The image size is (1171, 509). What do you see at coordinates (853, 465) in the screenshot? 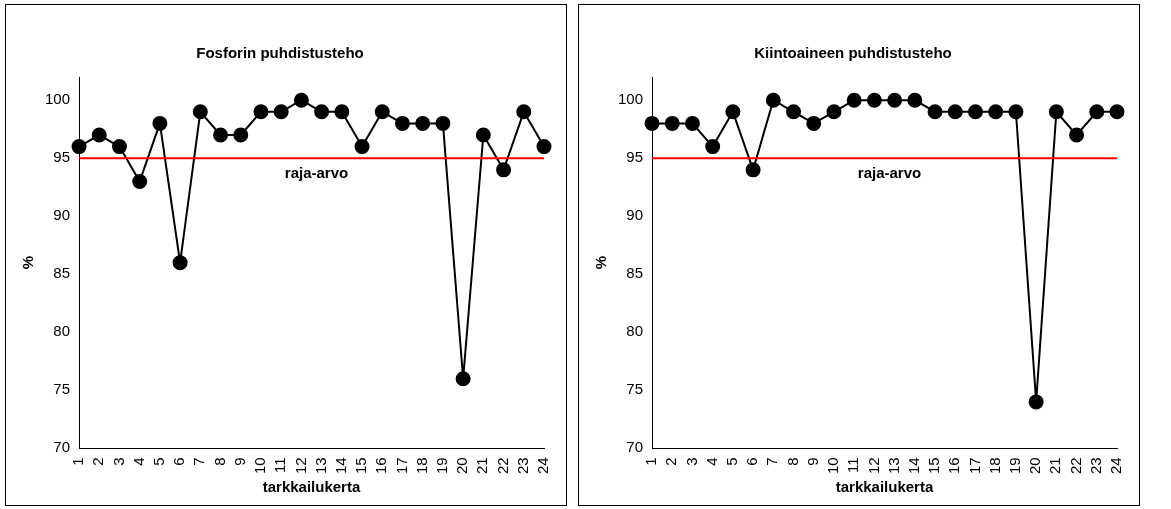
I see `x-tick-label: 11` at bounding box center [853, 465].